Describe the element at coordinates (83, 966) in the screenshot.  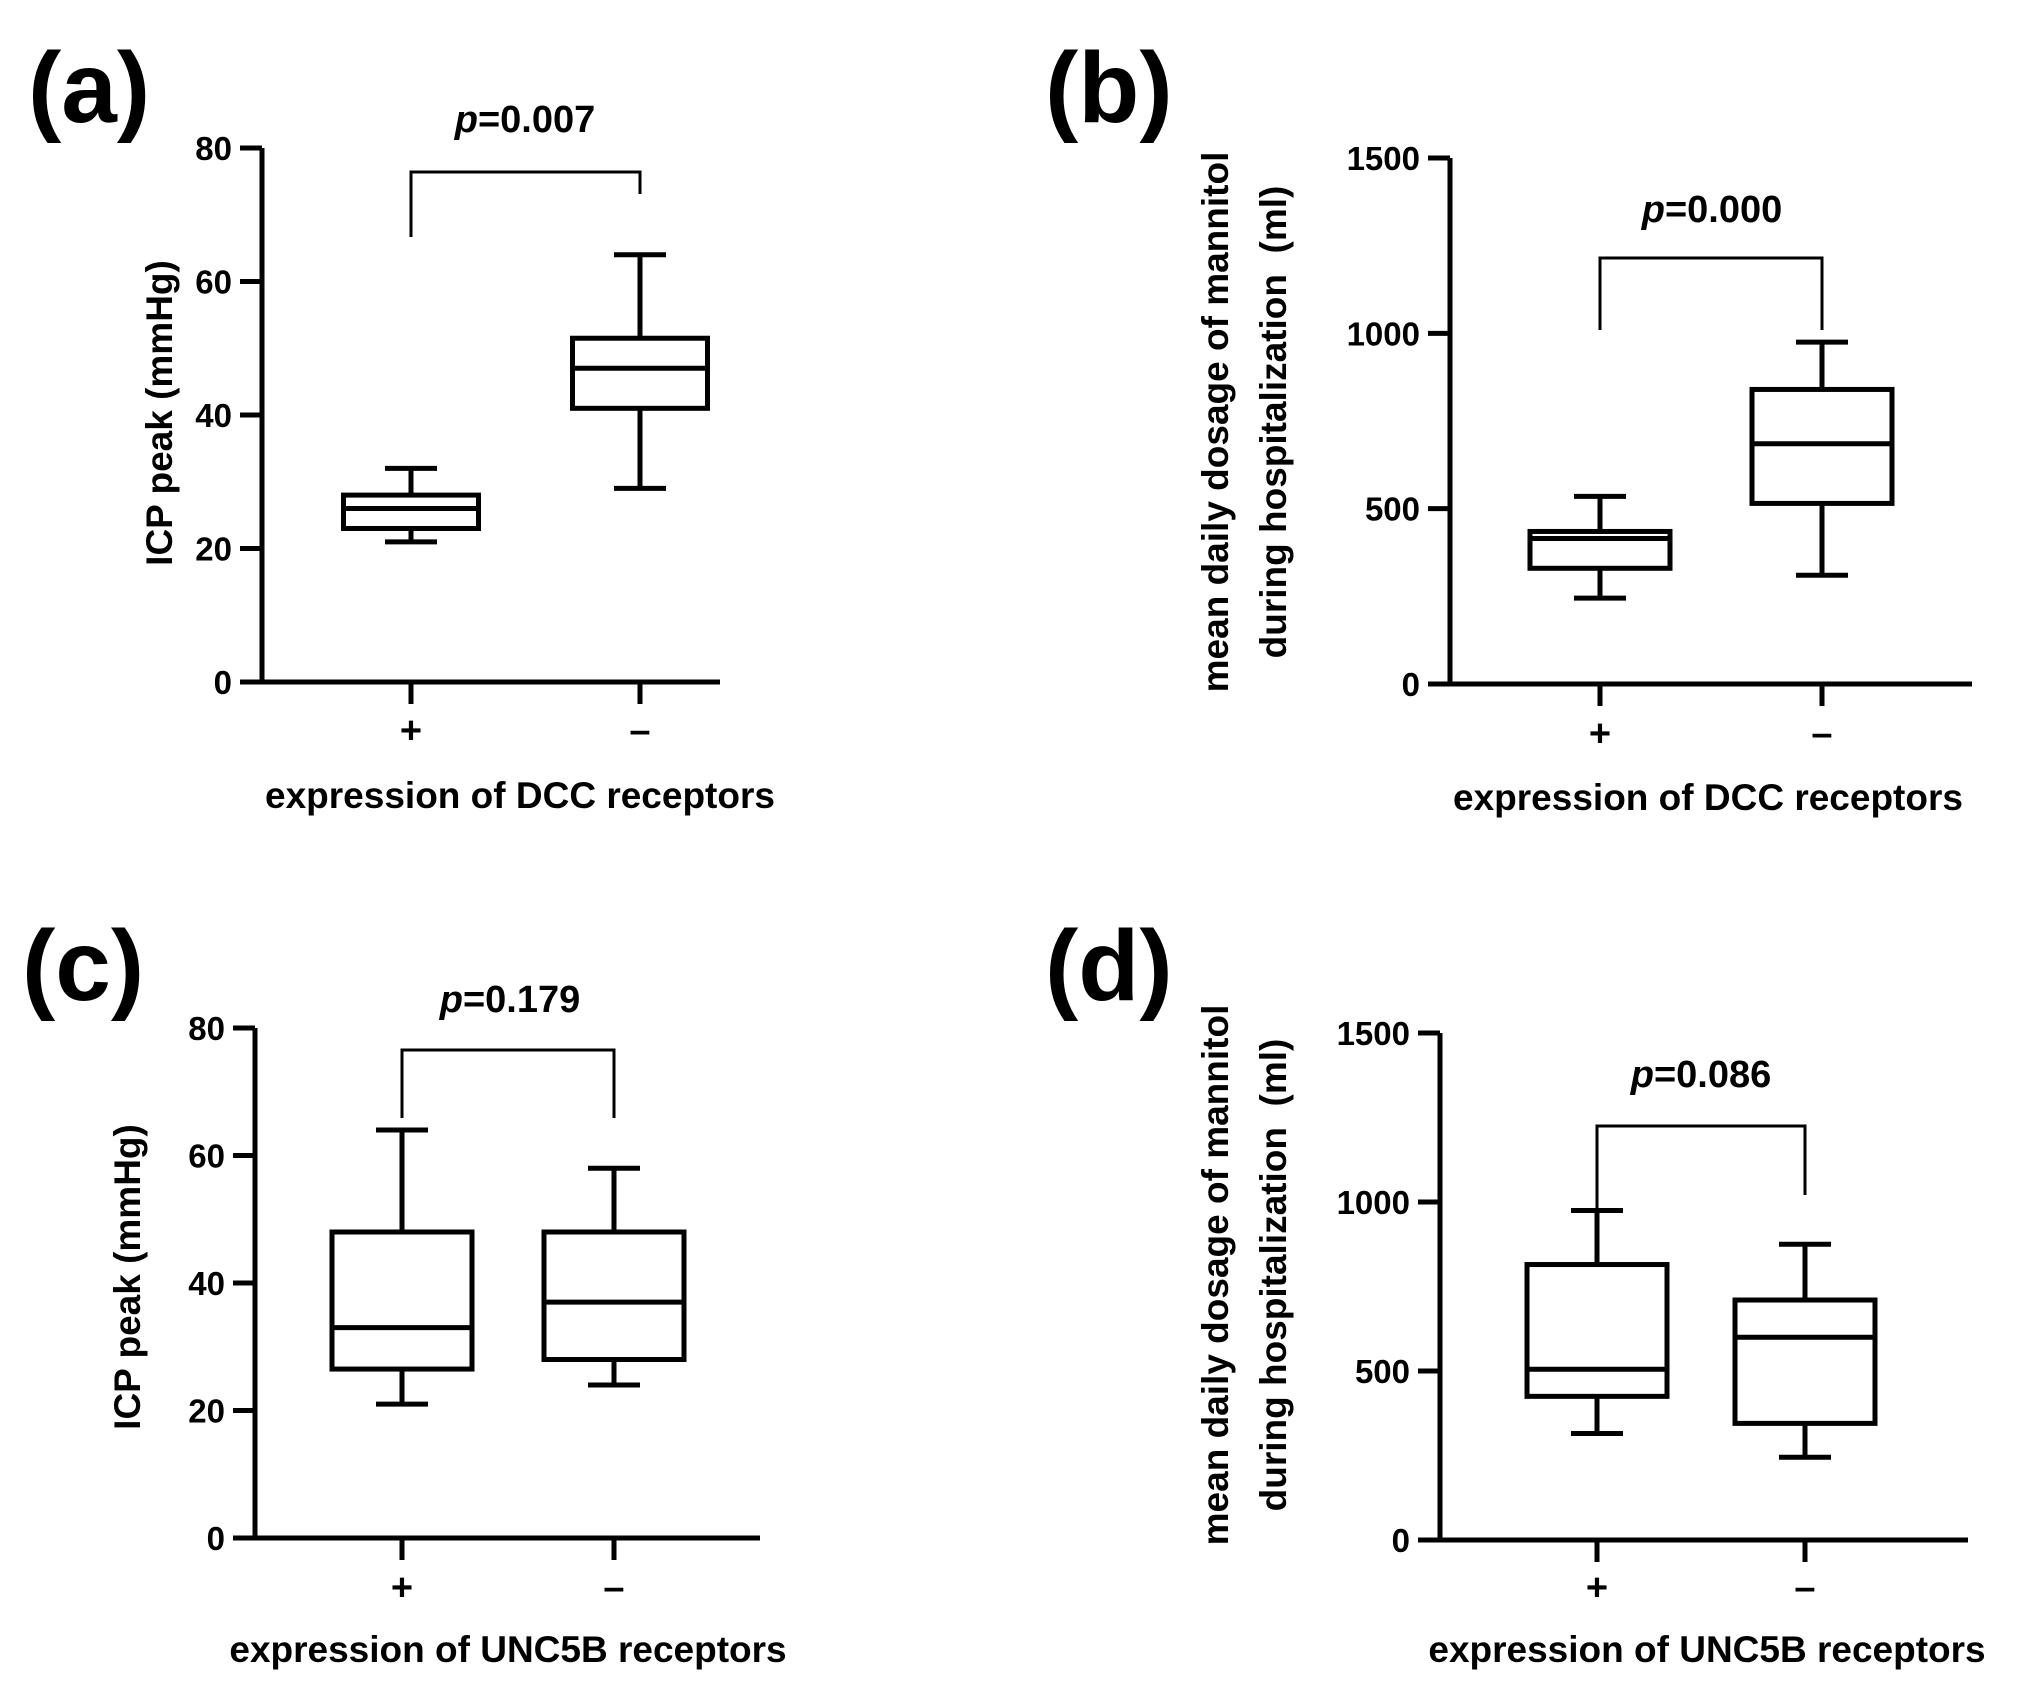
I see `panel-label: (c)` at that location.